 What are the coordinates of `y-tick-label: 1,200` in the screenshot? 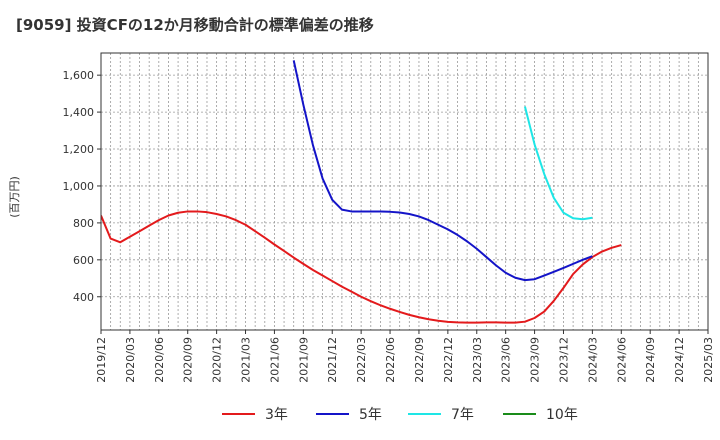 It's located at (79, 149).